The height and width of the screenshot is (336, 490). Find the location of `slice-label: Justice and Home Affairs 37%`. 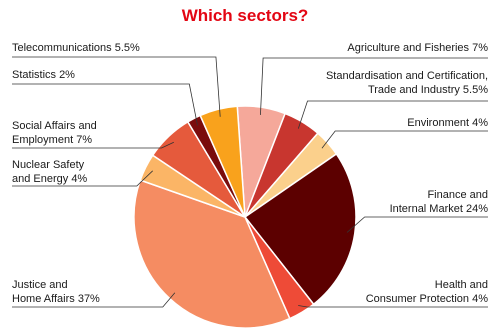

slice-label: Justice and Home Affairs 37% is located at coordinates (56, 292).